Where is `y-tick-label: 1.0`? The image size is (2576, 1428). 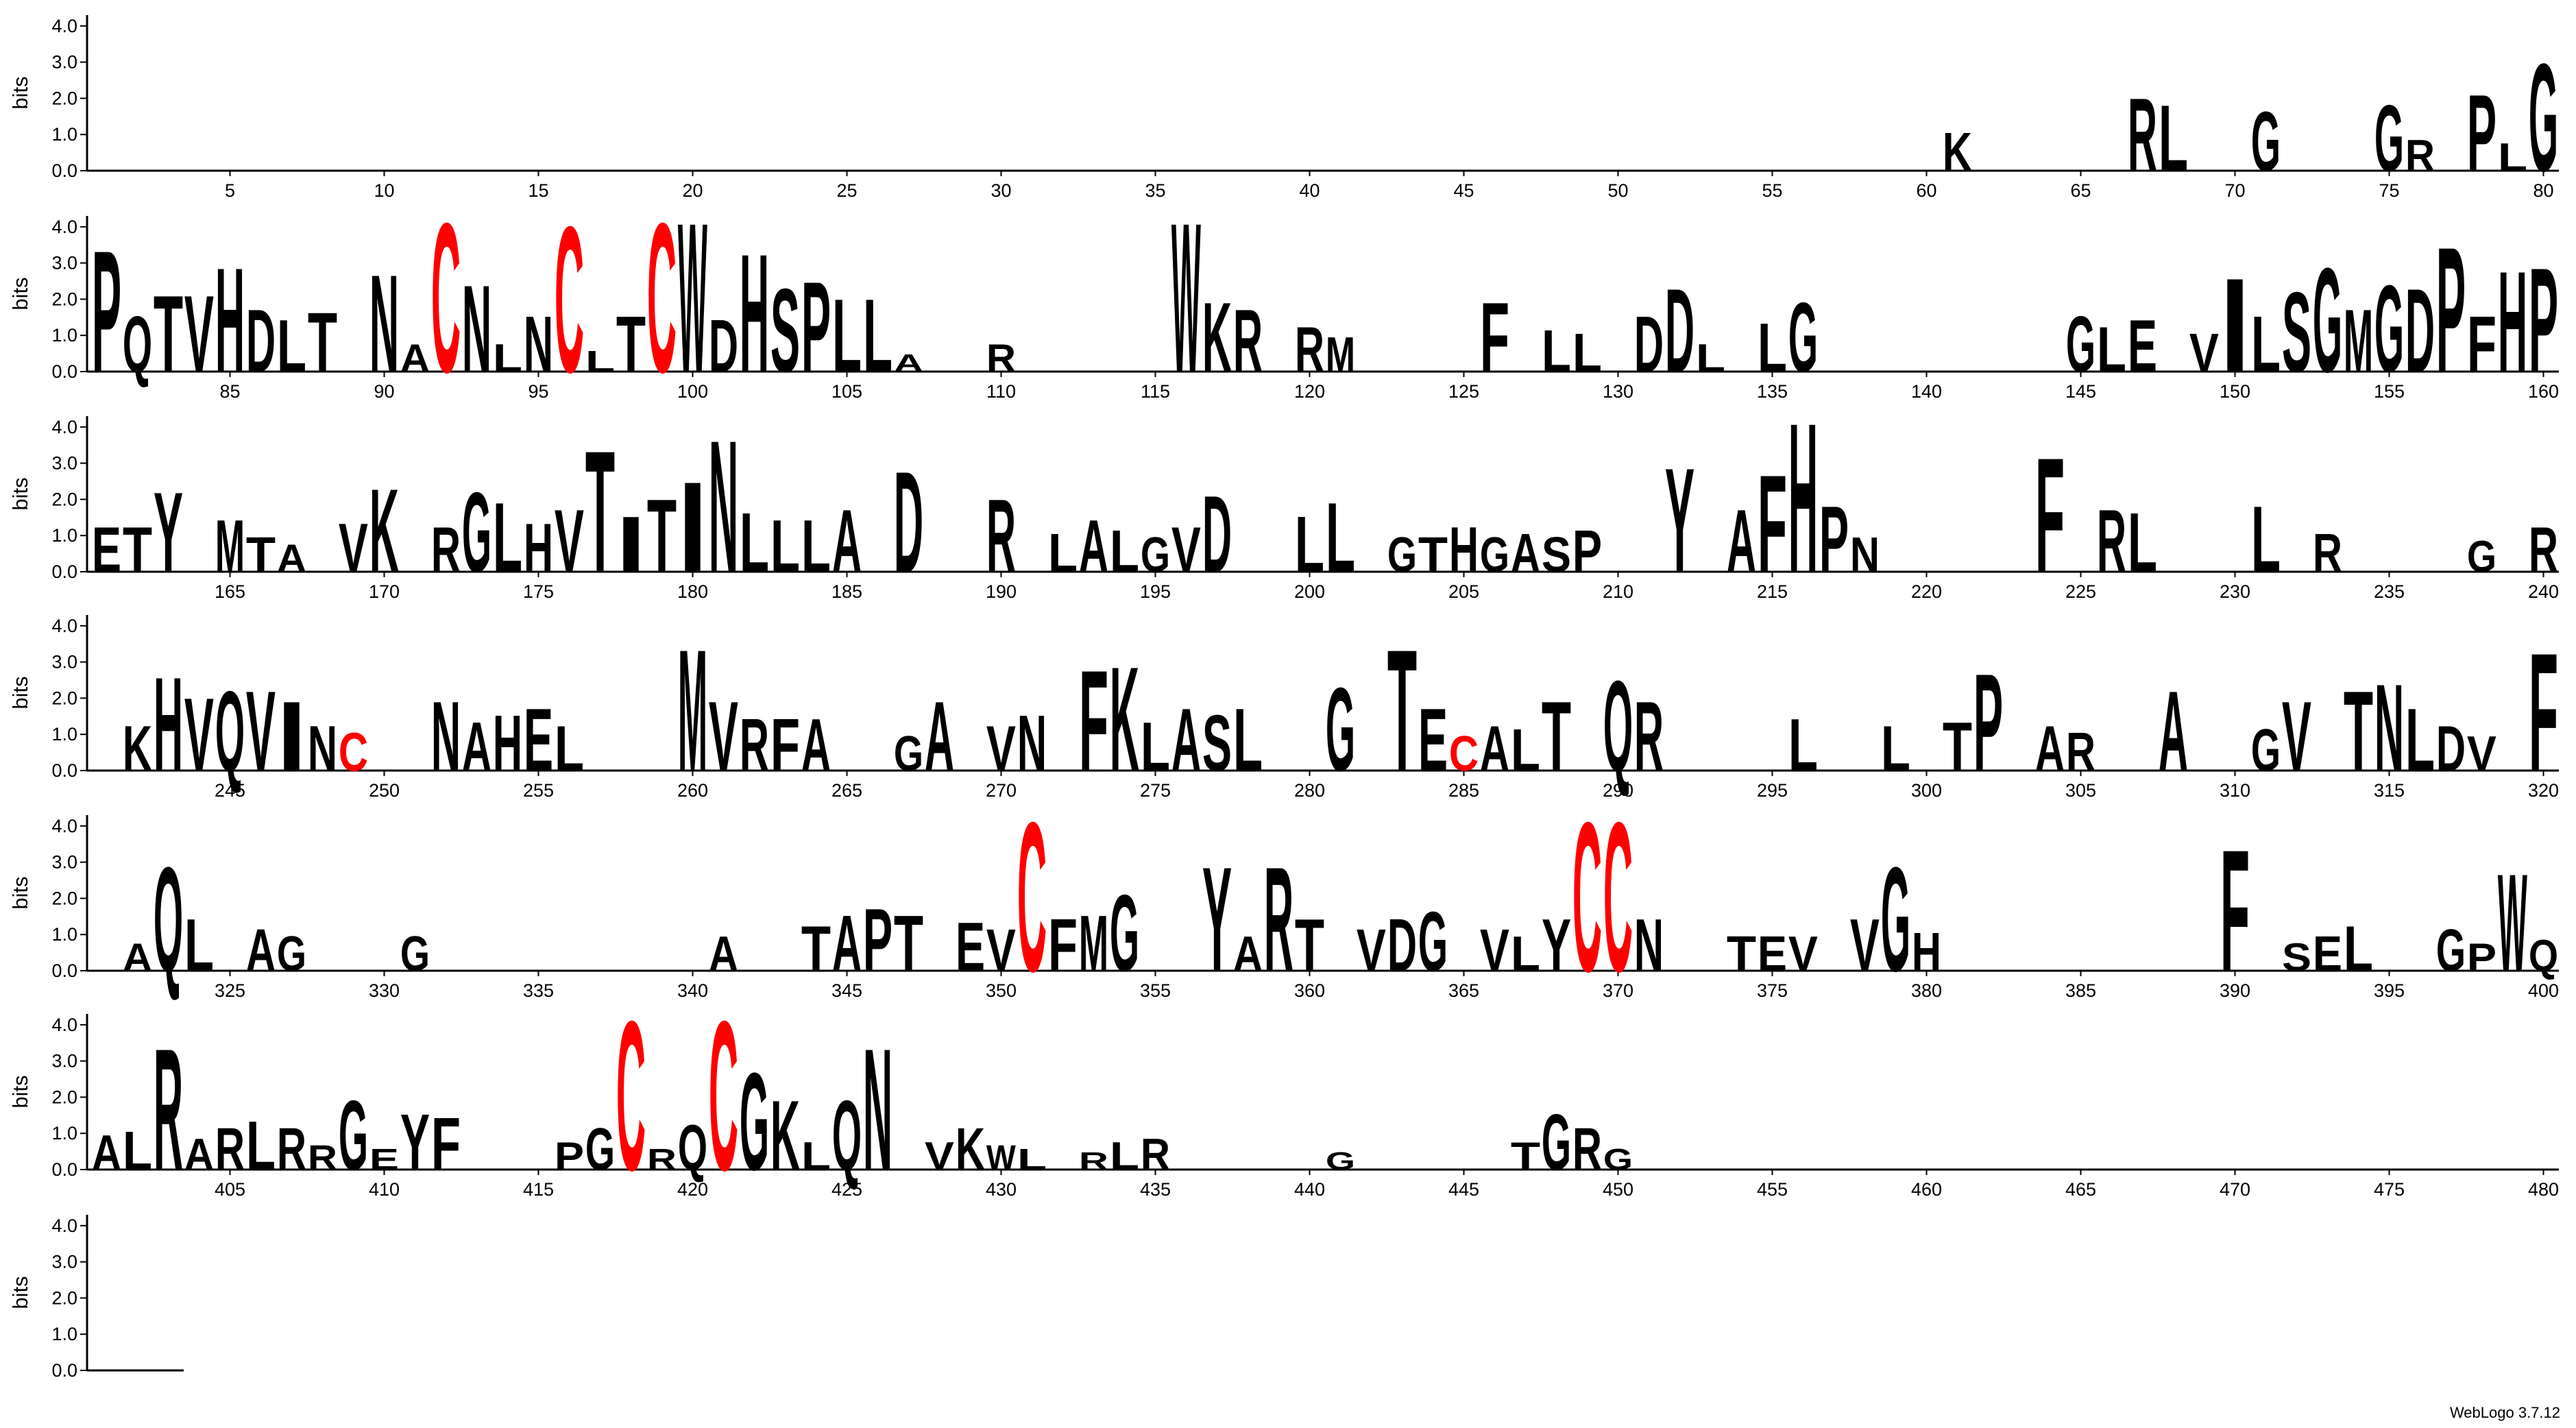 y-tick-label: 1.0 is located at coordinates (64, 1334).